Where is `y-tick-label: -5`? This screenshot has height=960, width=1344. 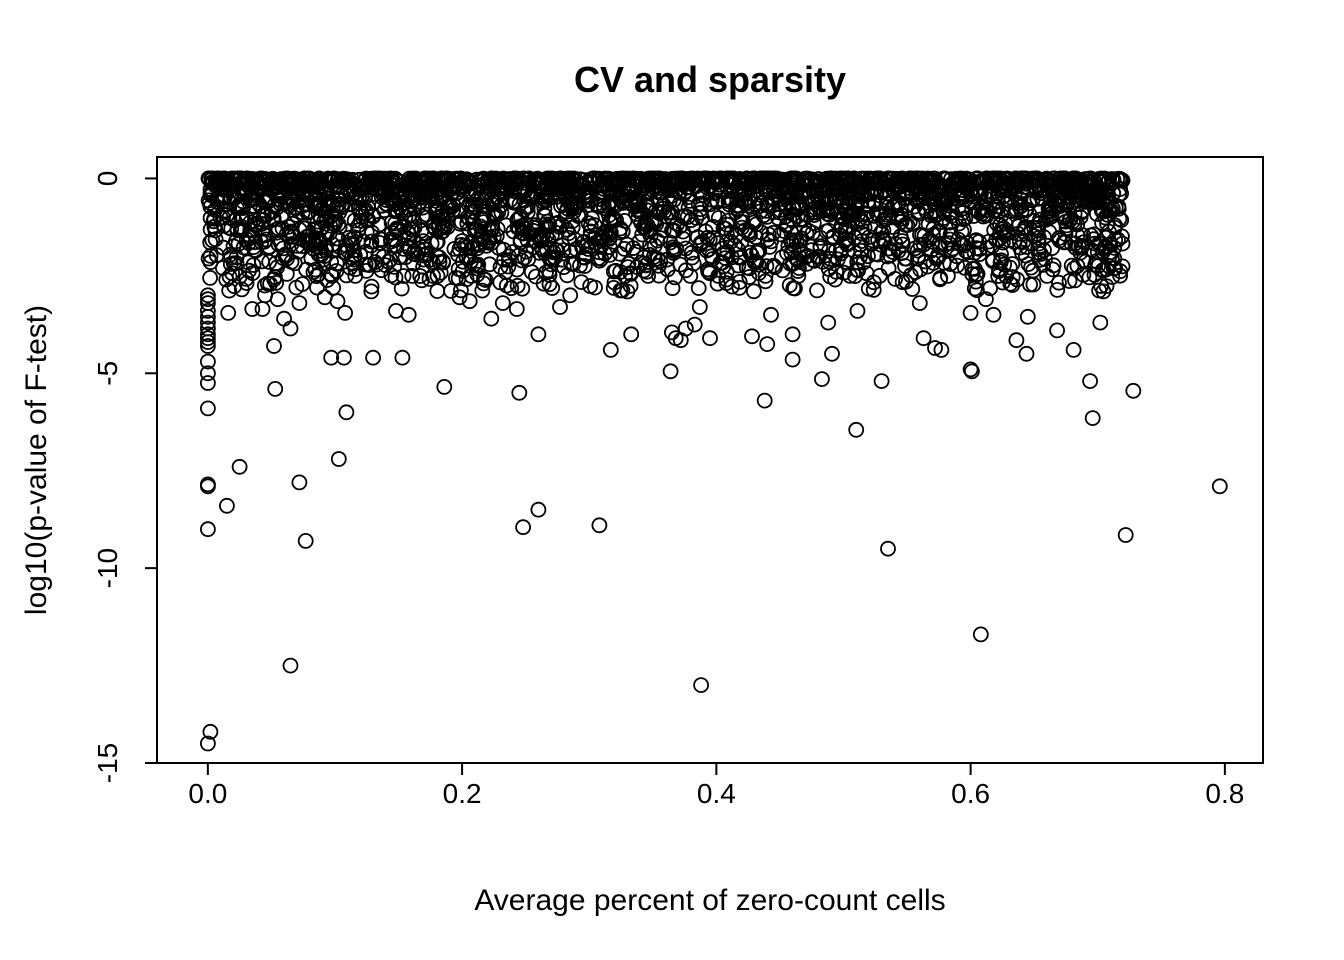
y-tick-label: -5 is located at coordinates (107, 373).